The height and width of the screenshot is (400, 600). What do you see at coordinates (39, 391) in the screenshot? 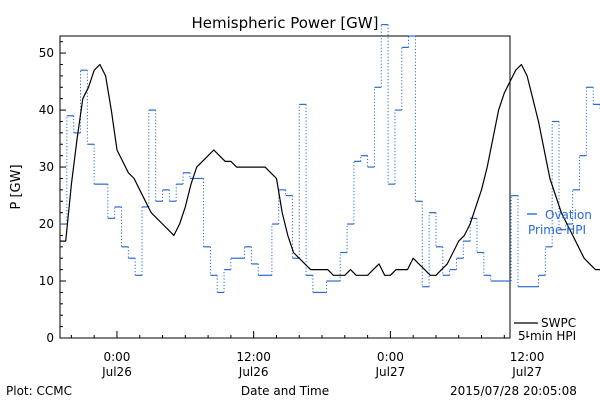
I see `plot-credit: Plot: CCMC` at bounding box center [39, 391].